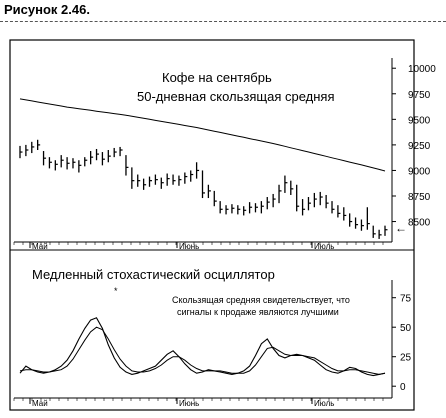 This screenshot has width=446, height=418. Describe the element at coordinates (406, 299) in the screenshot. I see `stoch-y-tick-label: 75` at that location.